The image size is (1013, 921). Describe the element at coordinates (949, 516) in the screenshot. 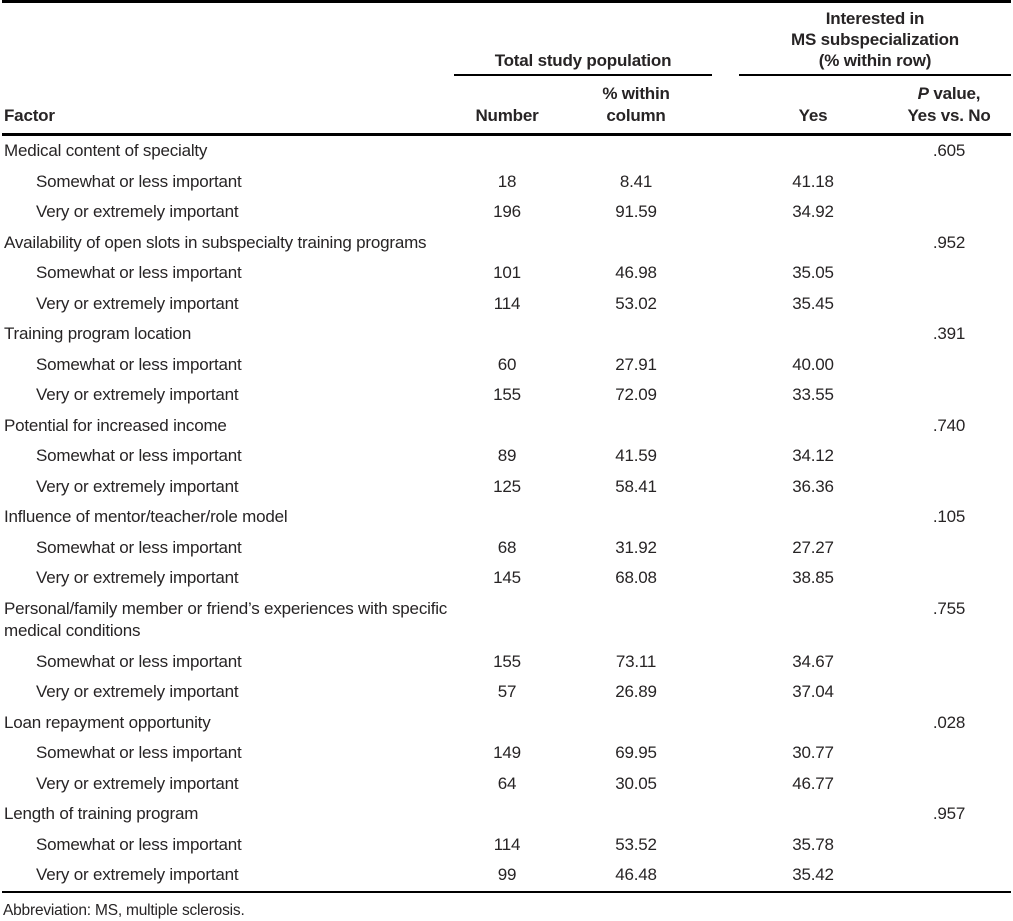

I see `p-value-cell: .105` at that location.